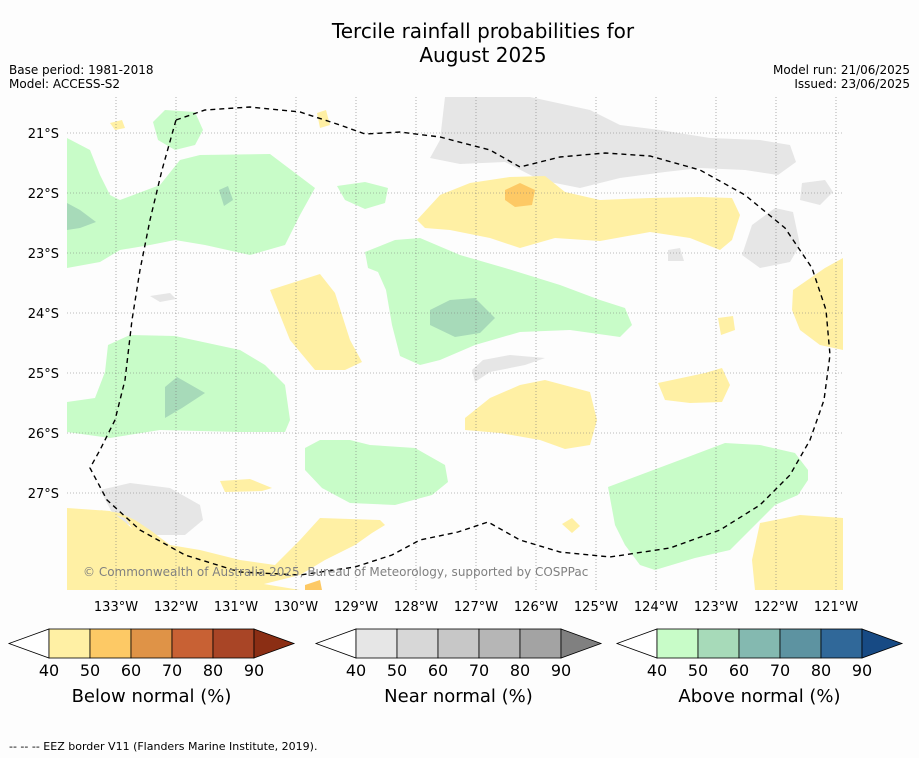 Image resolution: width=919 pixels, height=758 pixels. What do you see at coordinates (65, 84) in the screenshot?
I see `model-name: Model: ACCESS-S2` at bounding box center [65, 84].